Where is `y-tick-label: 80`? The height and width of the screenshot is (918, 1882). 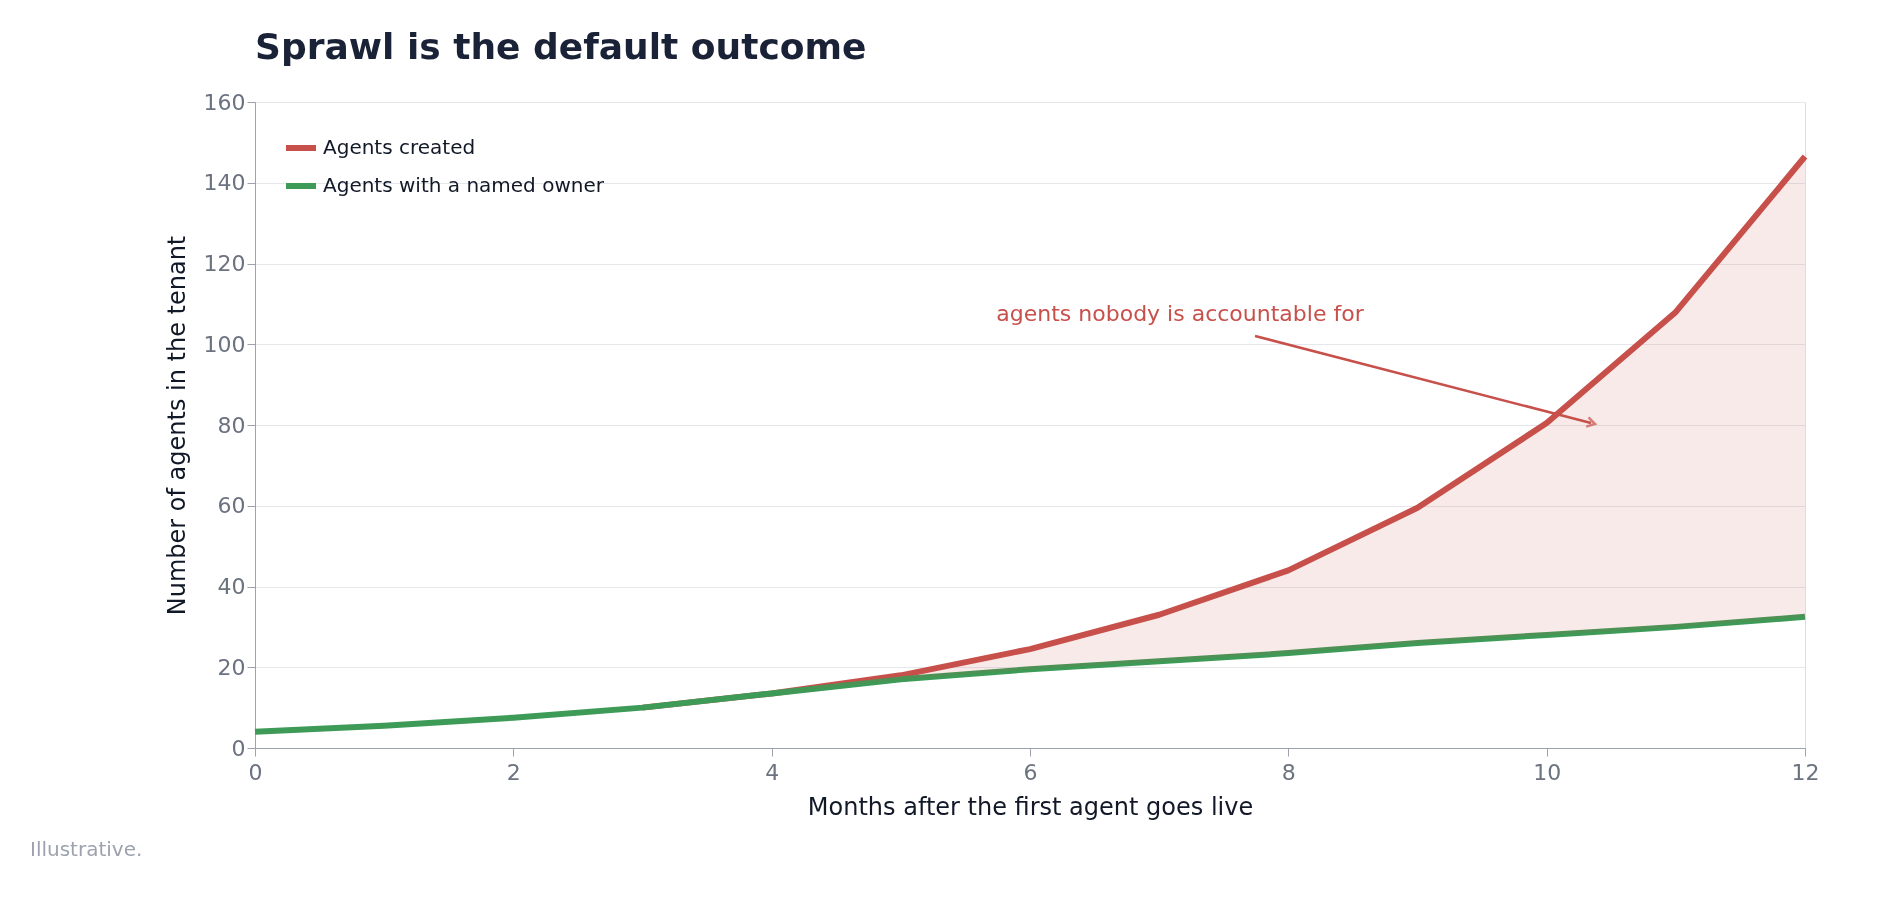
y-tick-label: 80 is located at coordinates (231, 425).